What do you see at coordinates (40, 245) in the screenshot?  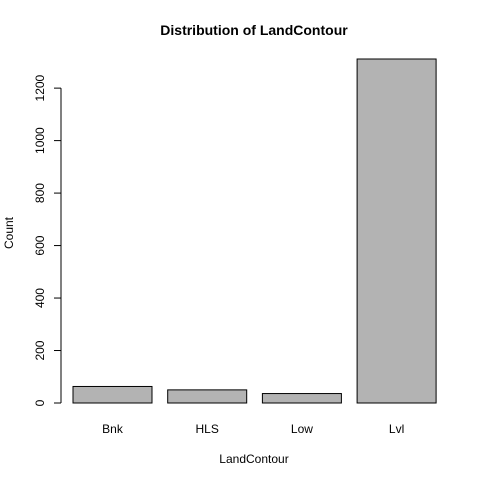 I see `y-tick-label: 600` at bounding box center [40, 245].